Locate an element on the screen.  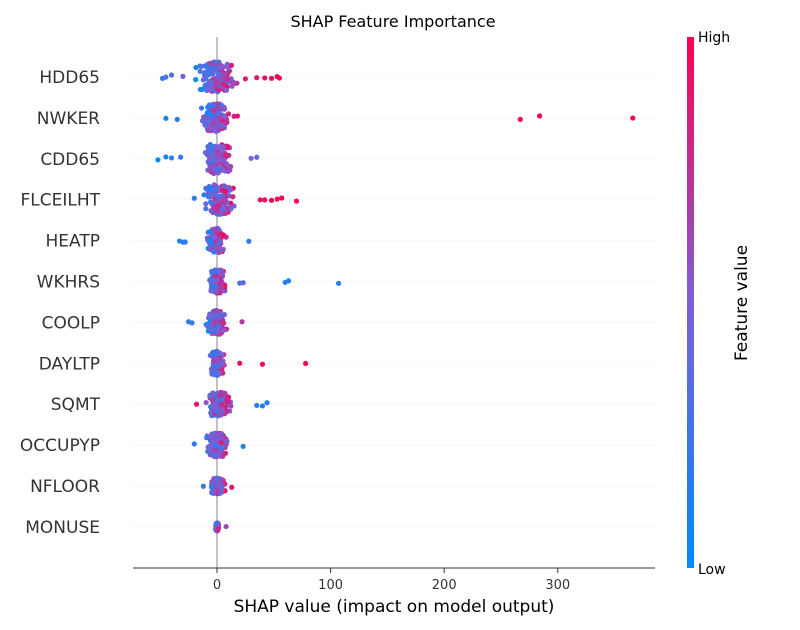
feature-label: HEATP is located at coordinates (73, 242).